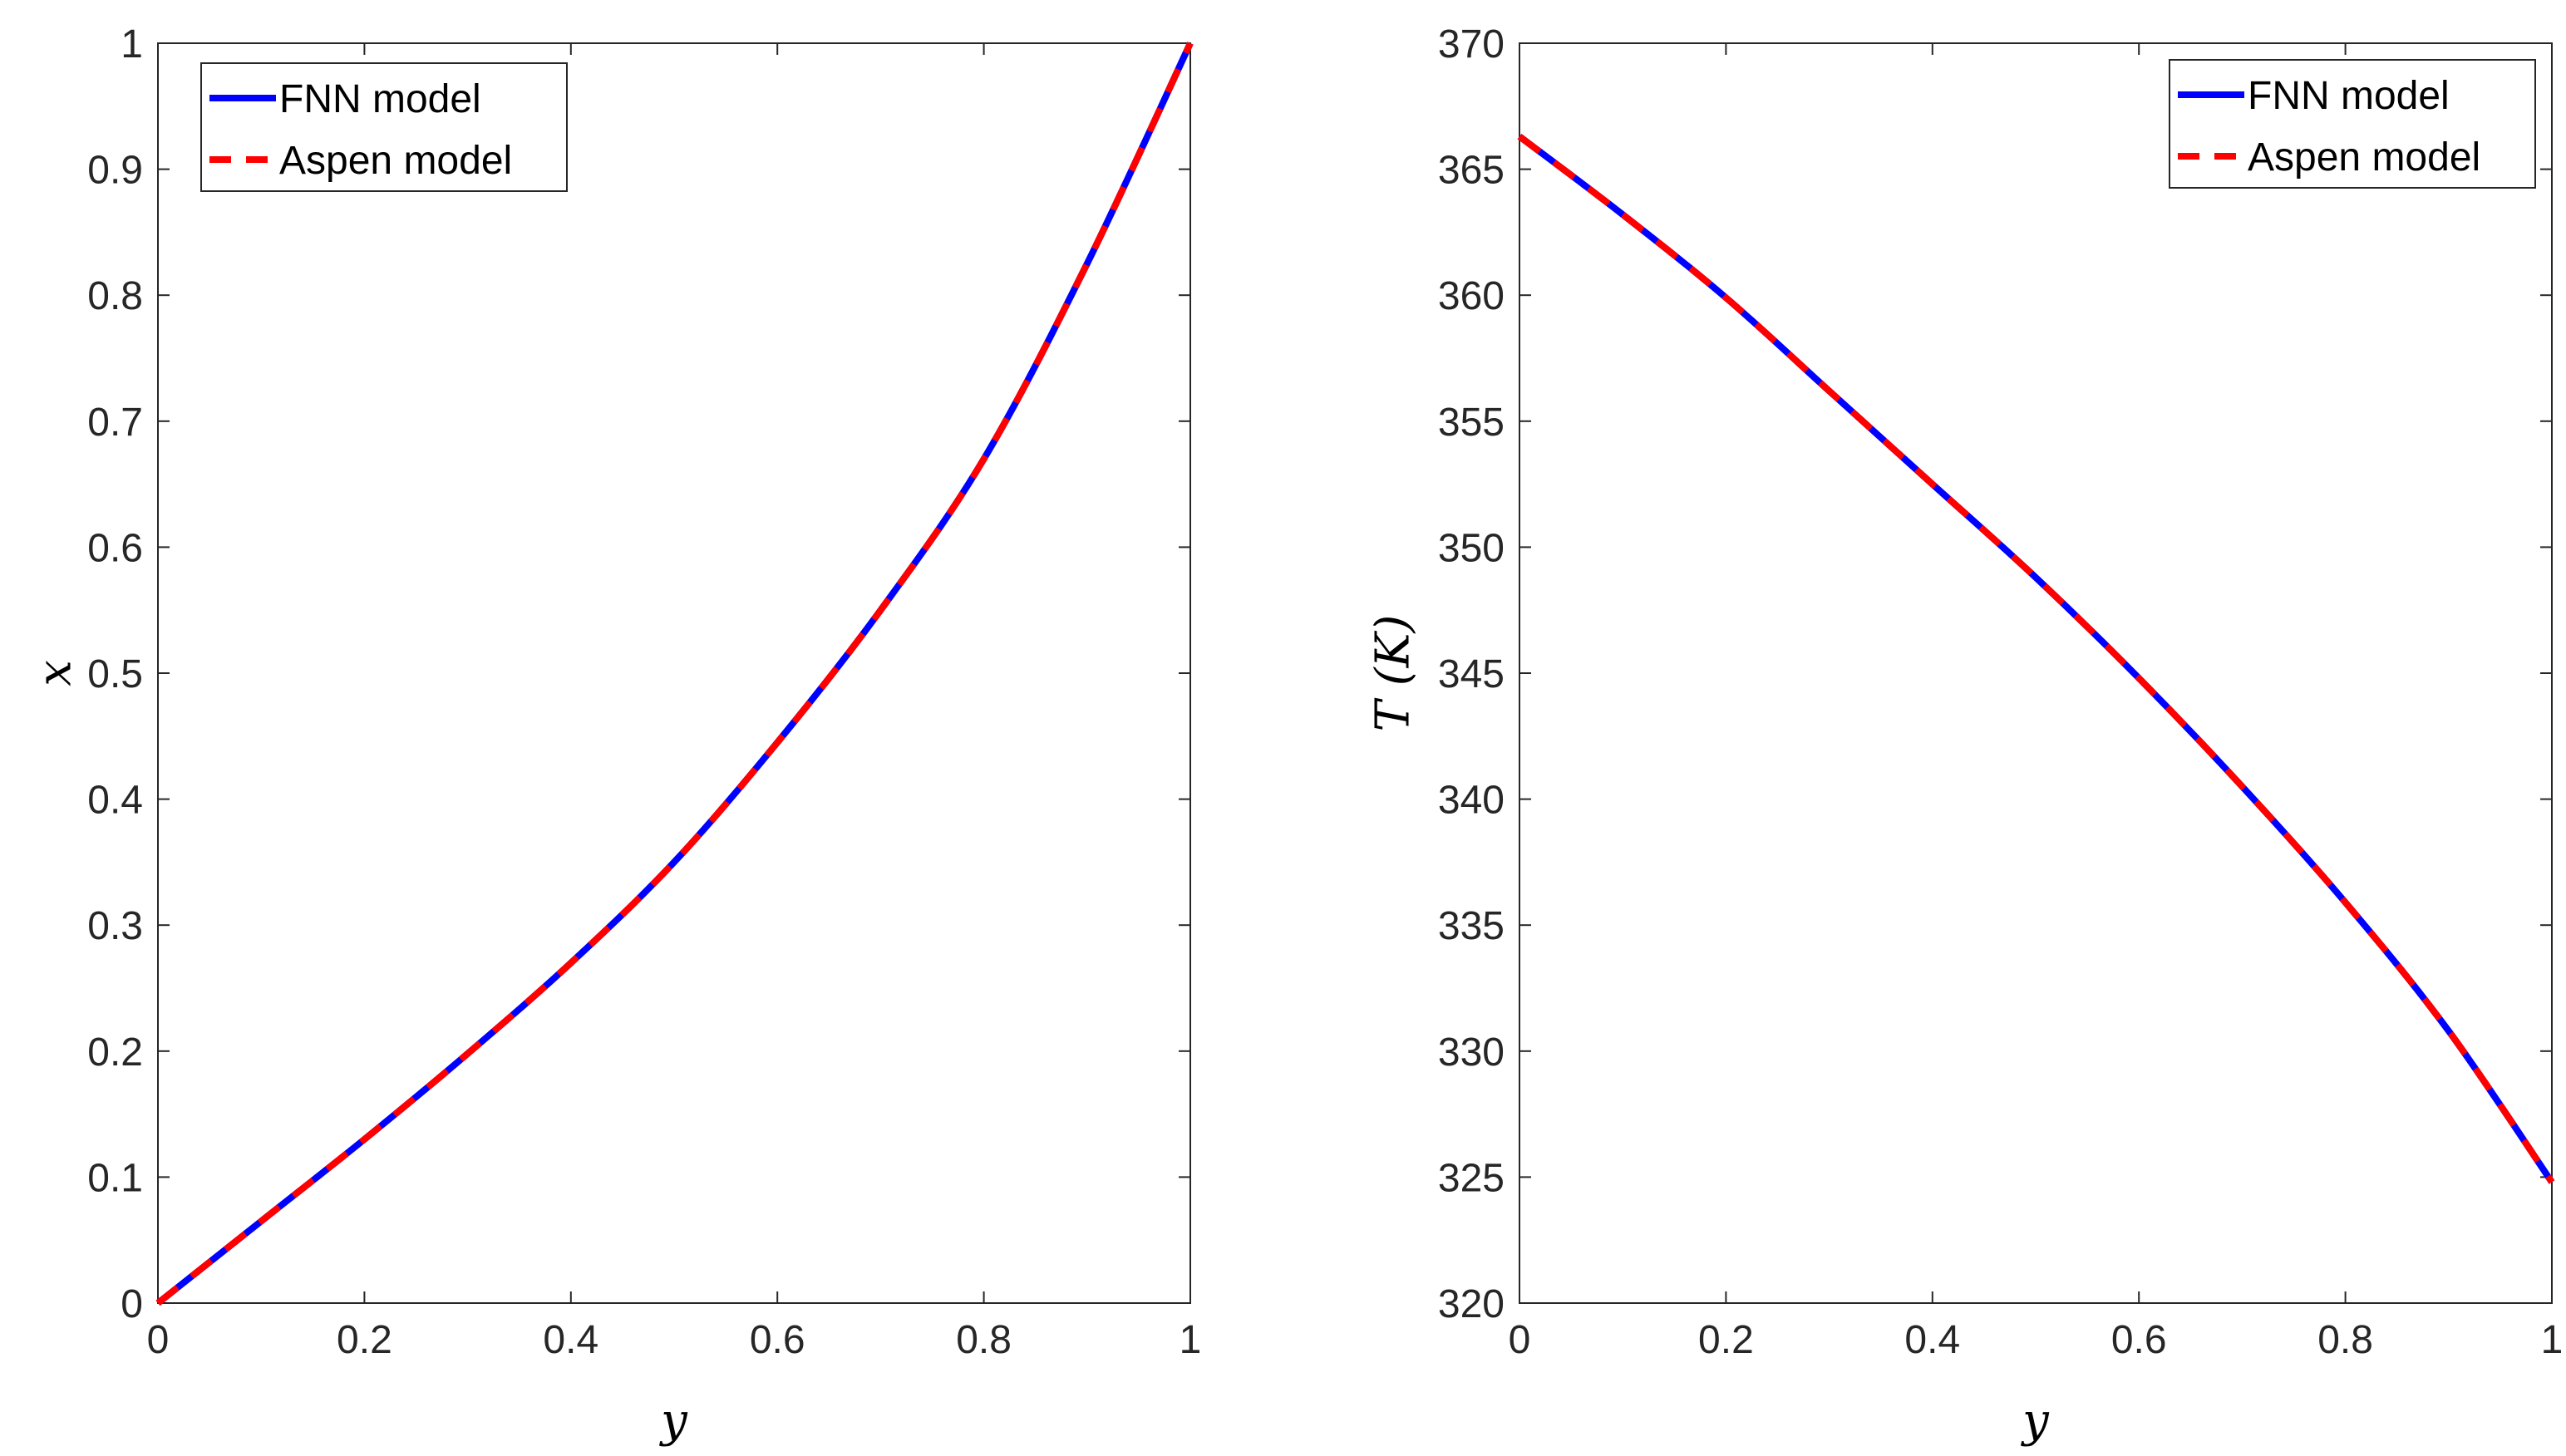 The height and width of the screenshot is (1456, 2566). What do you see at coordinates (1471, 548) in the screenshot?
I see `y-tick-label: 350` at bounding box center [1471, 548].